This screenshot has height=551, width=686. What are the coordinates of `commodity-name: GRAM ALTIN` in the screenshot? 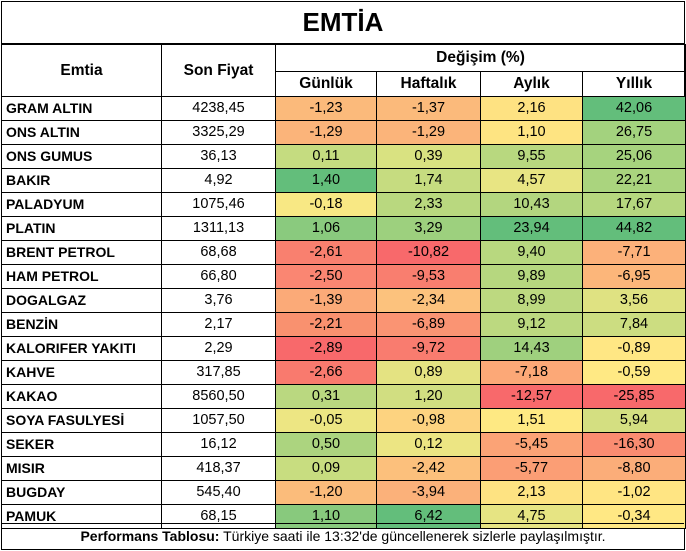 It's located at (81, 108).